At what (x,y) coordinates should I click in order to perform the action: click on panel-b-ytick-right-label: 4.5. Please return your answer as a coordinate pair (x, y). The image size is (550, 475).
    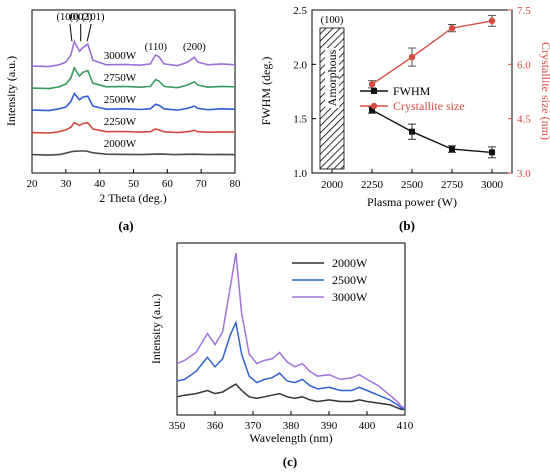
    Looking at the image, I should click on (524, 120).